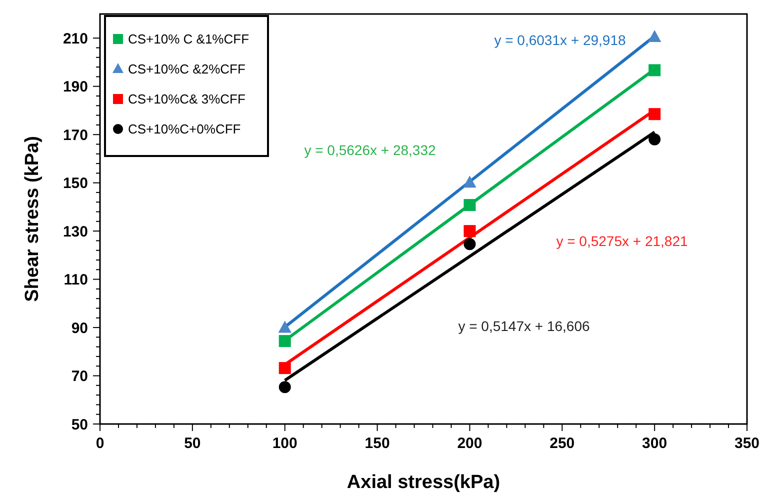 The width and height of the screenshot is (765, 498). Describe the element at coordinates (79, 377) in the screenshot. I see `y-tick-label: 70` at that location.